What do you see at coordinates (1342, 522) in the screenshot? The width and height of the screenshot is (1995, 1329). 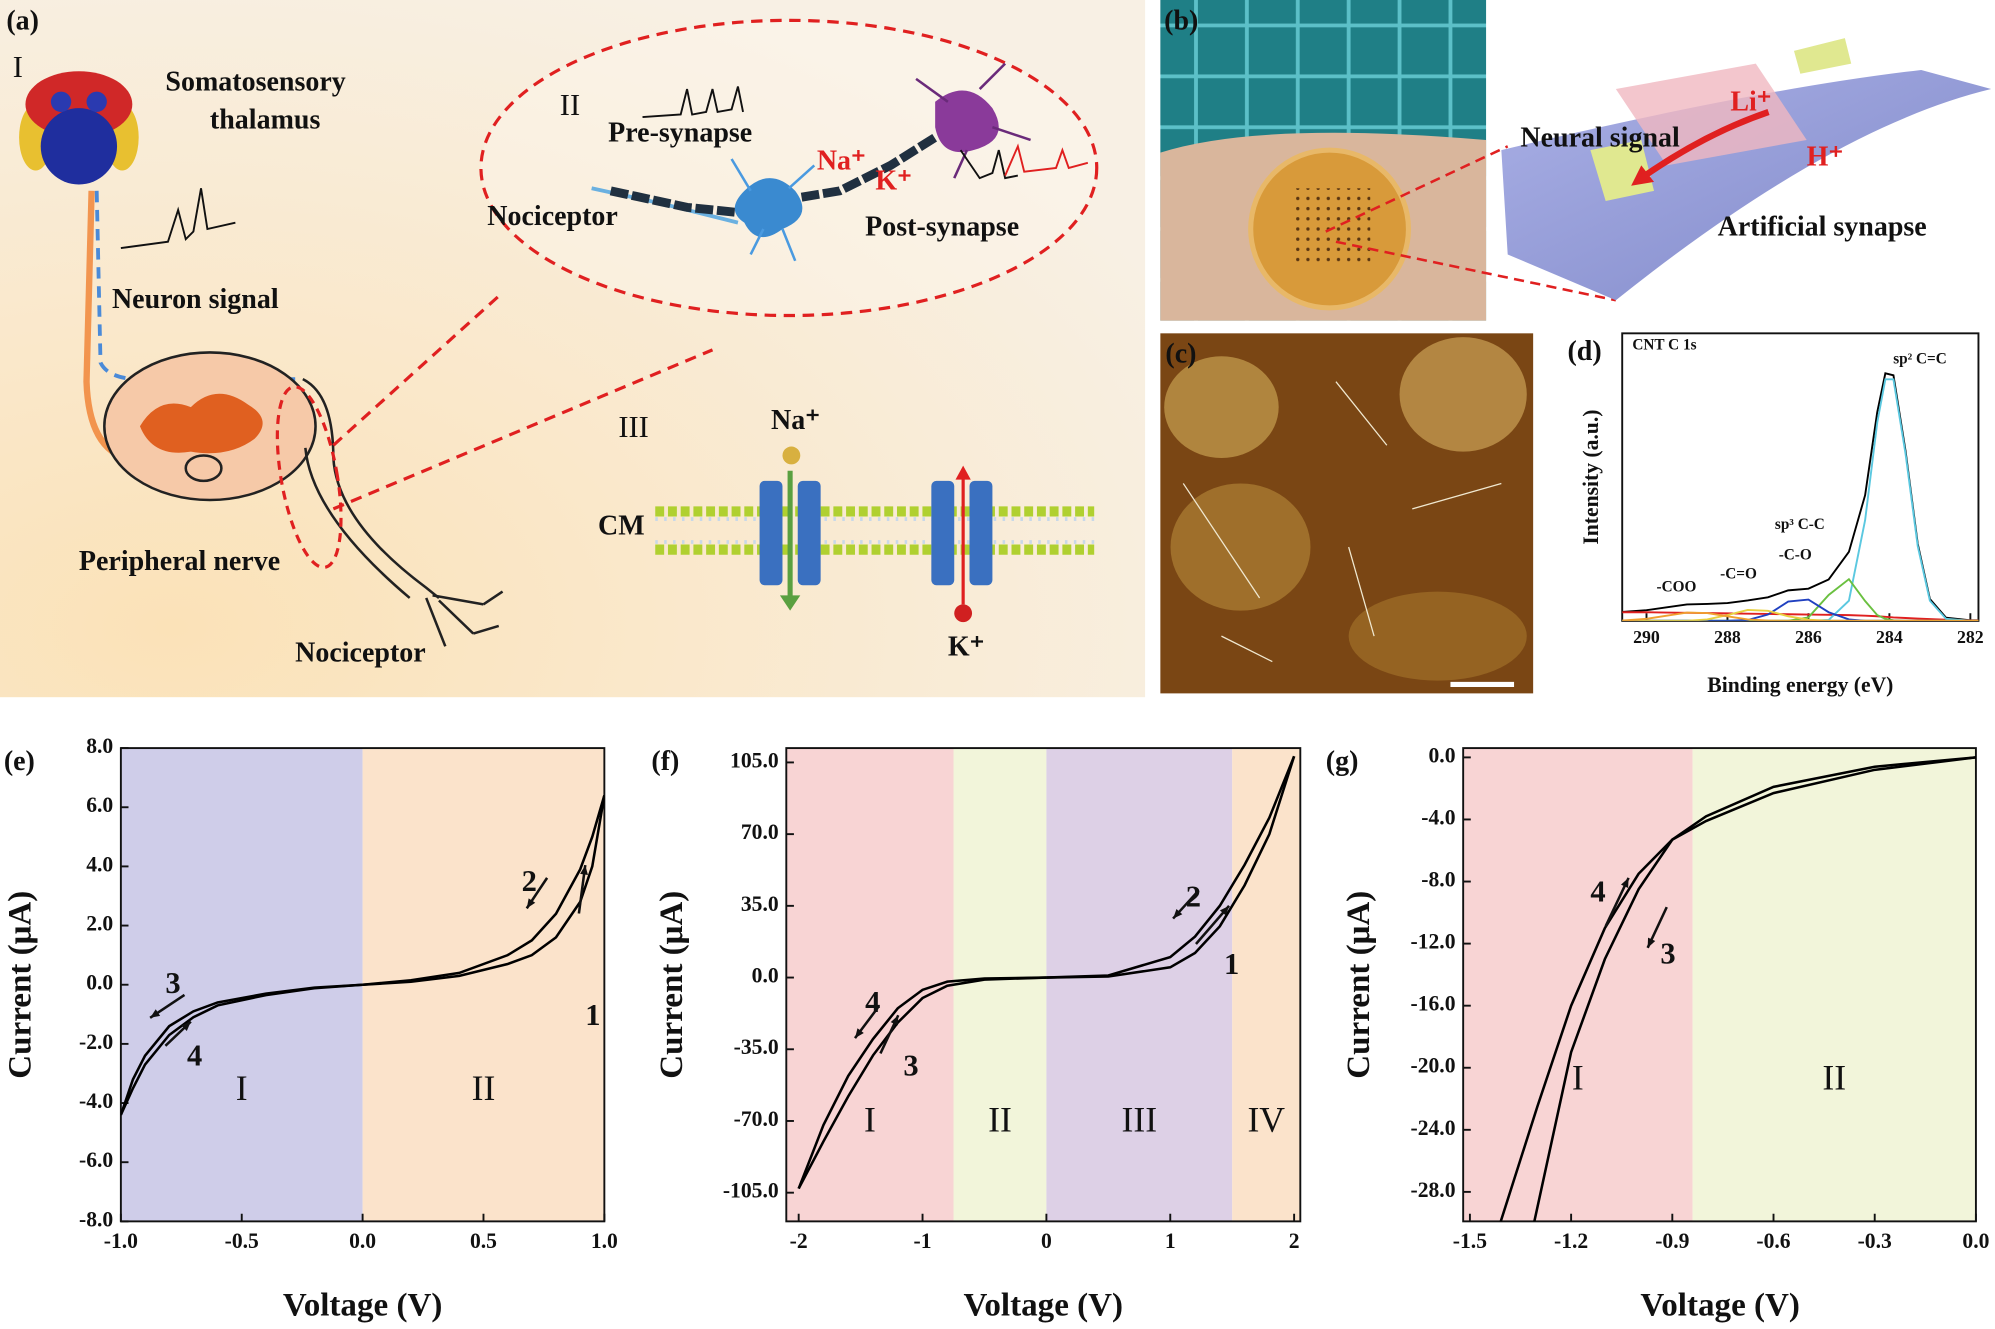 I see `nanotube` at bounding box center [1342, 522].